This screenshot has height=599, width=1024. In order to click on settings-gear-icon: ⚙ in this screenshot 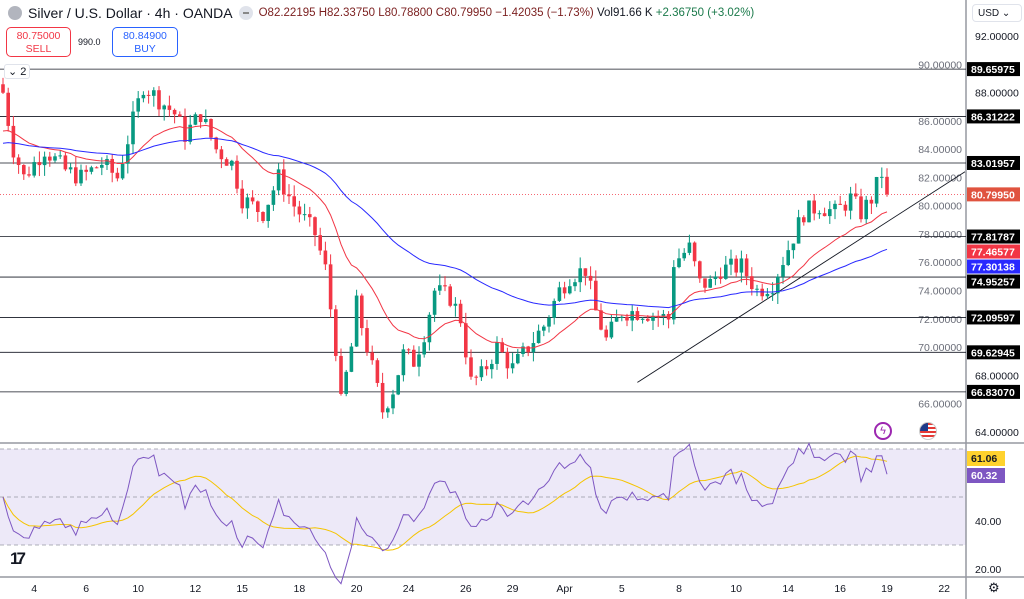, I will do `click(994, 587)`.